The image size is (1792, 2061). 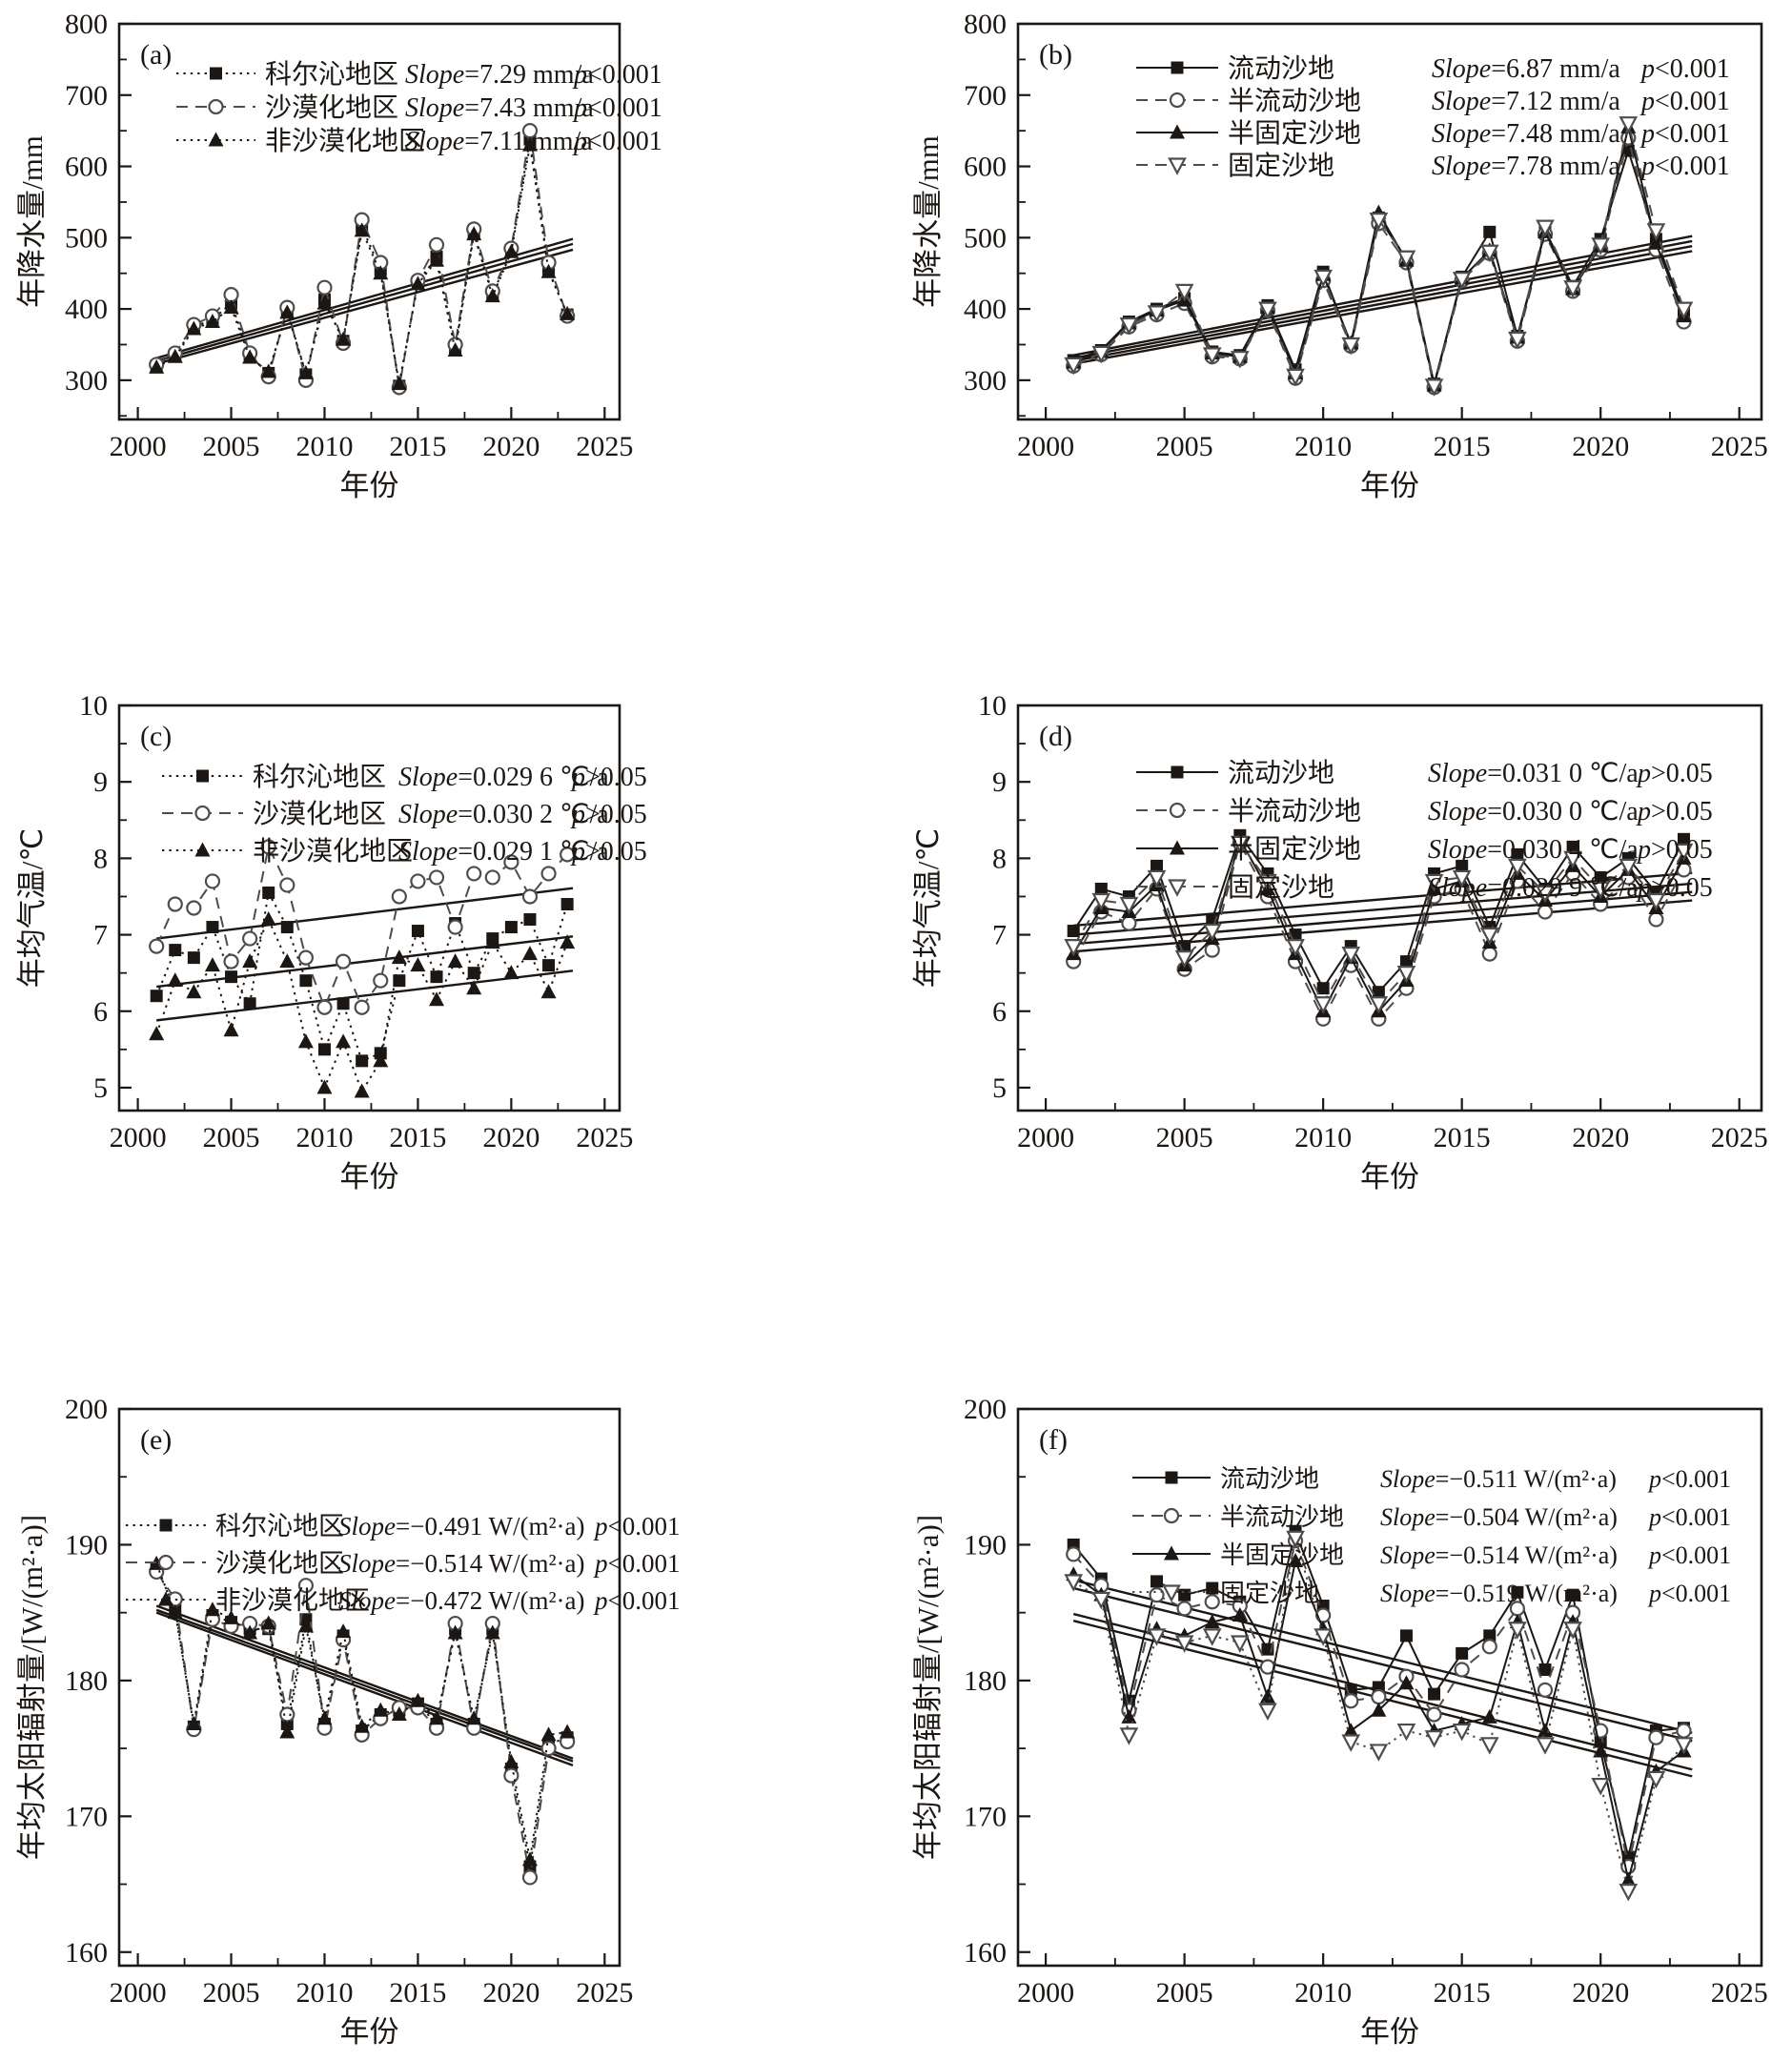 I want to click on panel-letter: (e), so click(x=156, y=1440).